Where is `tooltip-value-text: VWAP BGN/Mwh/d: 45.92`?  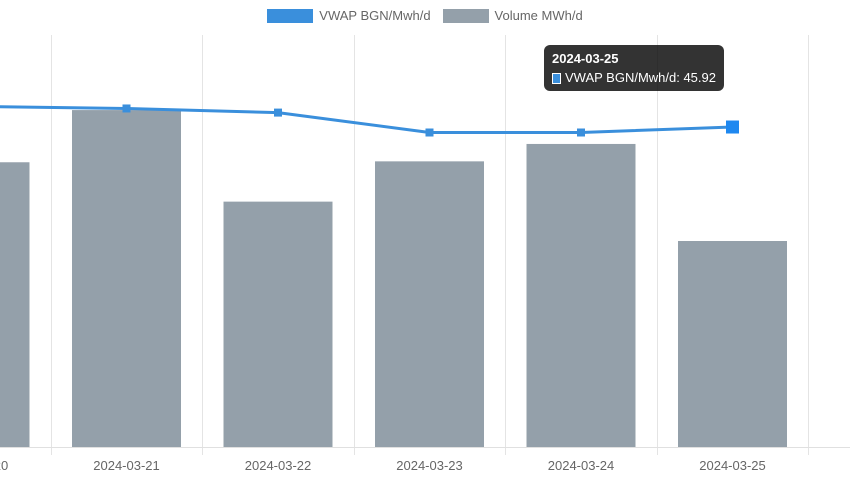
tooltip-value-text: VWAP BGN/Mwh/d: 45.92 is located at coordinates (640, 77).